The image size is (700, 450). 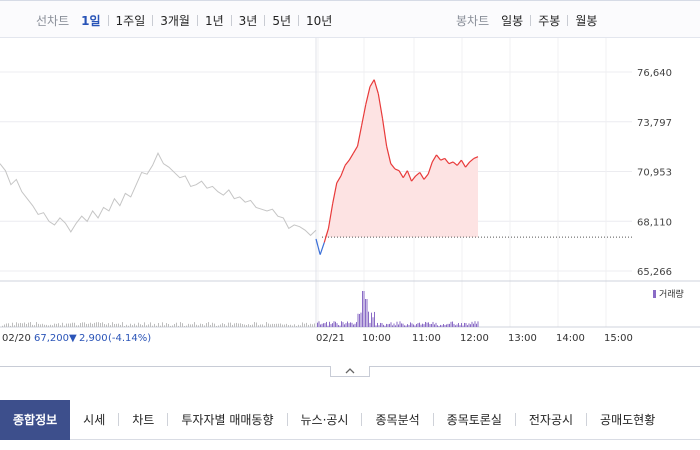 I want to click on line-chart-period-group: 선차트 1일 1주일 3개월 1년 3년 5년 10년, so click(x=184, y=20).